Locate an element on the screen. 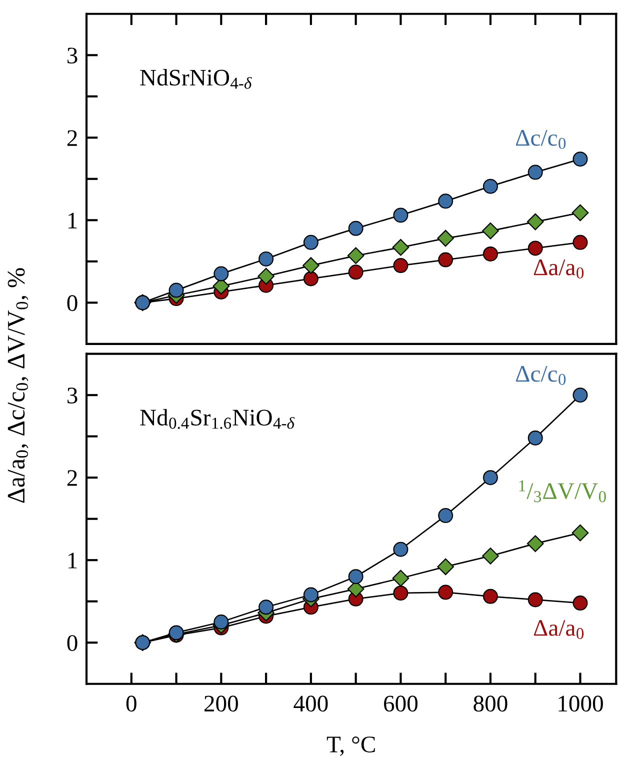 This screenshot has height=771, width=618. x-tick-label: 400 is located at coordinates (311, 704).